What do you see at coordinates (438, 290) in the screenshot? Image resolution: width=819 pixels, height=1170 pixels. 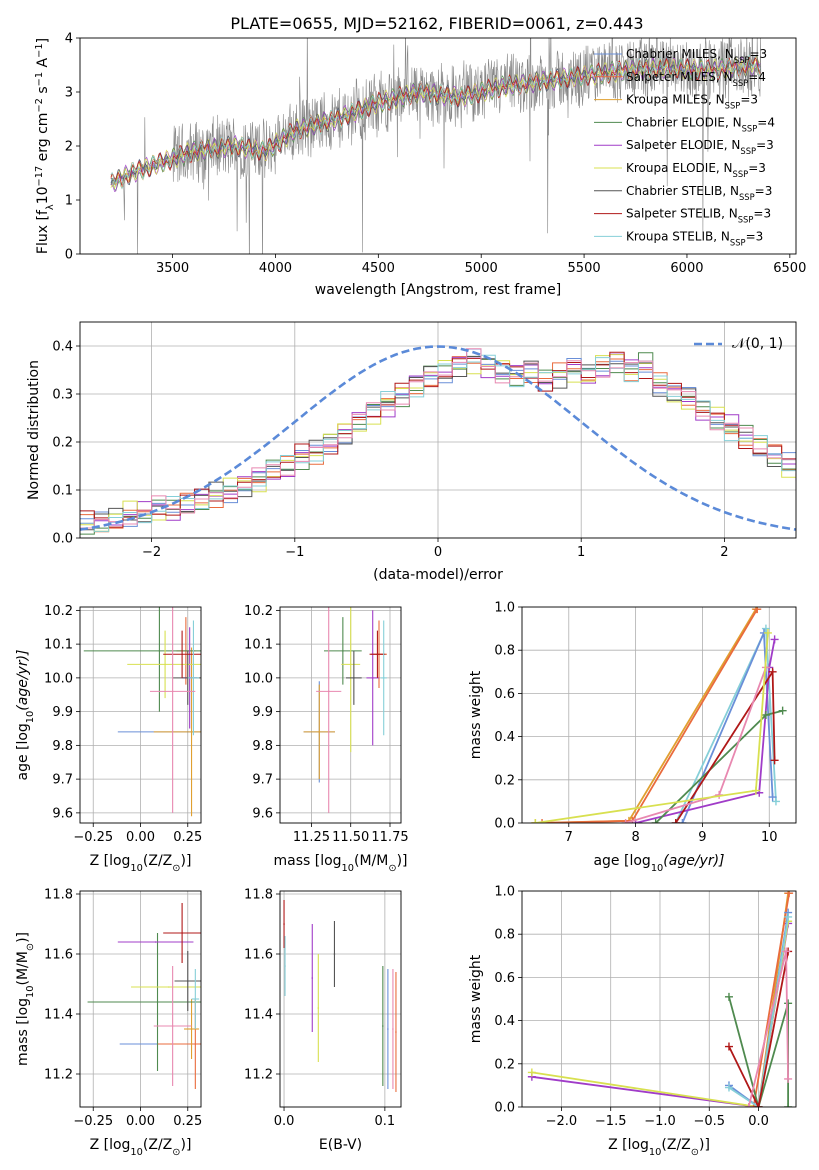 I see `x-axis-label: wavelength [Angstrom, rest frame]` at bounding box center [438, 290].